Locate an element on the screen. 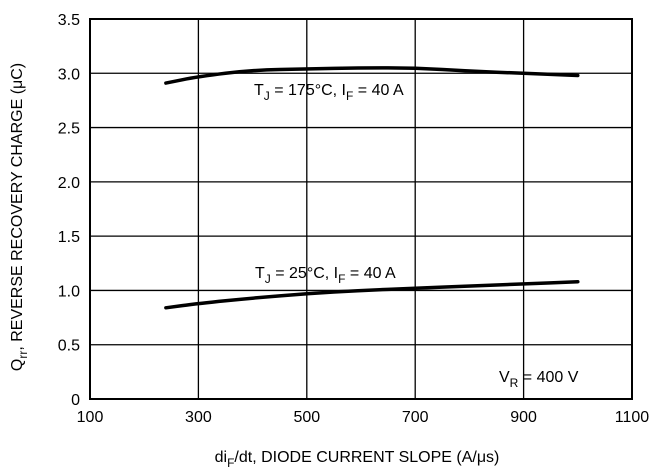 The image size is (658, 473). y-tick-label: 1.0 is located at coordinates (69, 291).